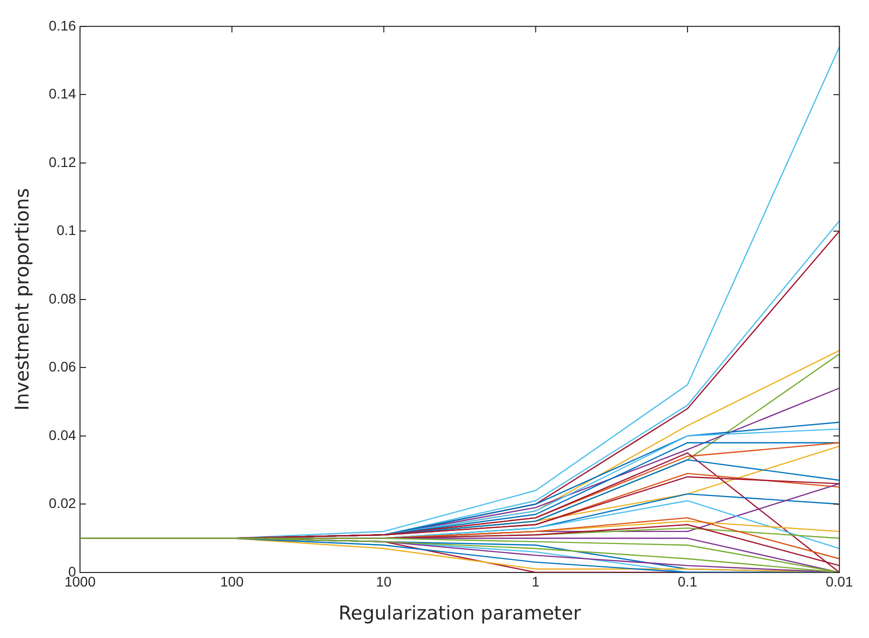 The height and width of the screenshot is (638, 869). What do you see at coordinates (62, 162) in the screenshot?
I see `y-tick-label: 0.12` at bounding box center [62, 162].